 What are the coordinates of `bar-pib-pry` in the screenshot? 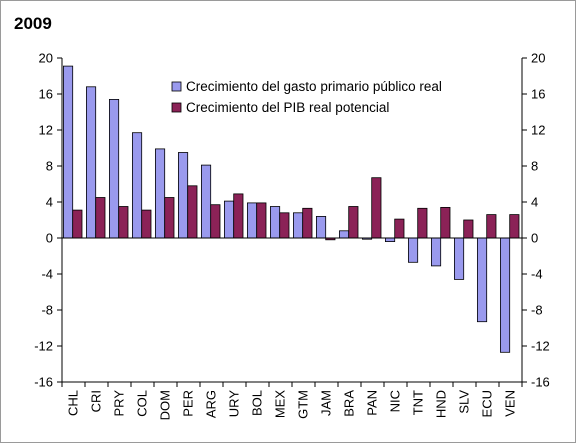 It's located at (123, 222).